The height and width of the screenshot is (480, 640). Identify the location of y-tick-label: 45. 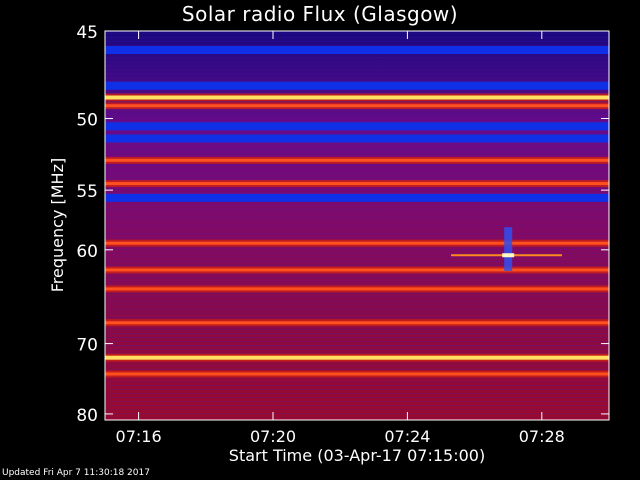
(87, 33).